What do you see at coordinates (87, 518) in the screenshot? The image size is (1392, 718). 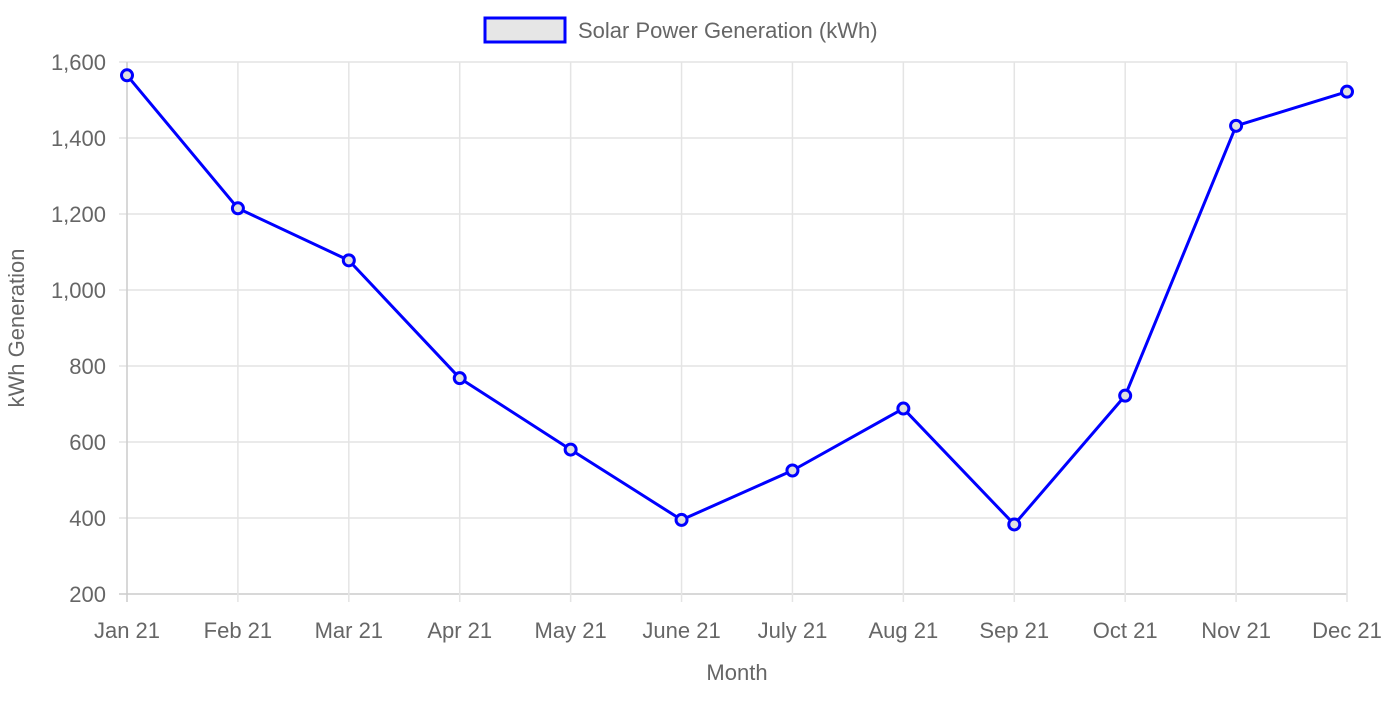 I see `y-tick-label: 400` at bounding box center [87, 518].